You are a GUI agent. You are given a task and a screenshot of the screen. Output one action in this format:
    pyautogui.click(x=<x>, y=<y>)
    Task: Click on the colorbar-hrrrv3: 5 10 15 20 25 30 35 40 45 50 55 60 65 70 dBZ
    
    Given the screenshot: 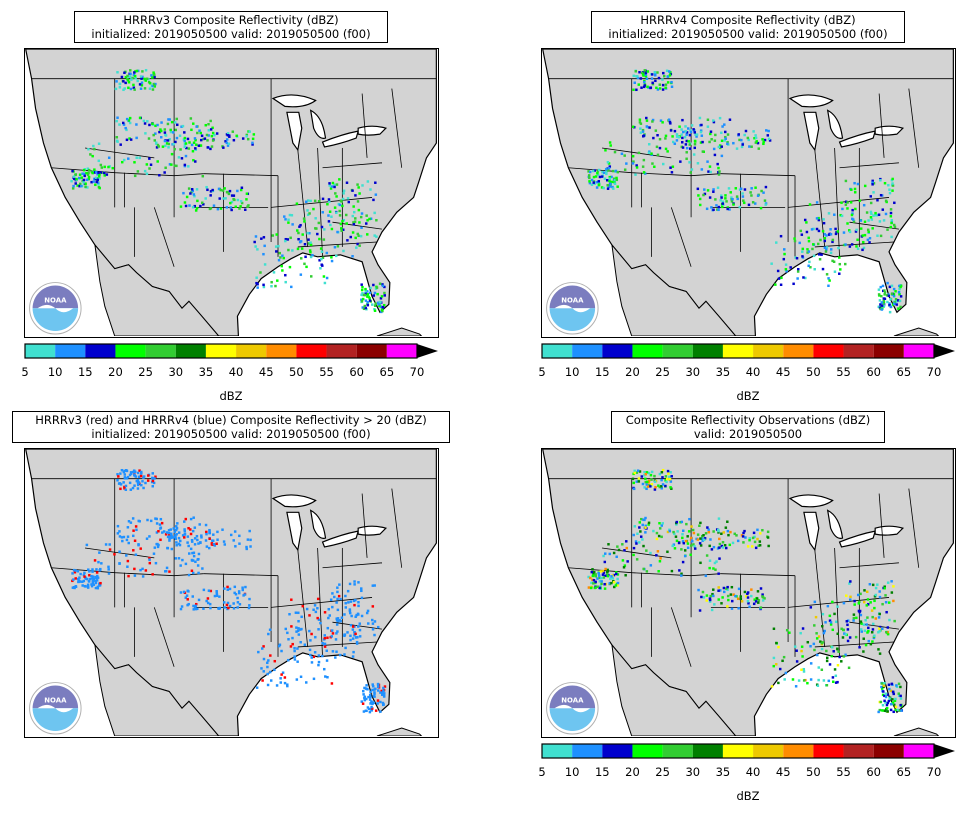 What is the action you would take?
    pyautogui.click(x=230, y=373)
    